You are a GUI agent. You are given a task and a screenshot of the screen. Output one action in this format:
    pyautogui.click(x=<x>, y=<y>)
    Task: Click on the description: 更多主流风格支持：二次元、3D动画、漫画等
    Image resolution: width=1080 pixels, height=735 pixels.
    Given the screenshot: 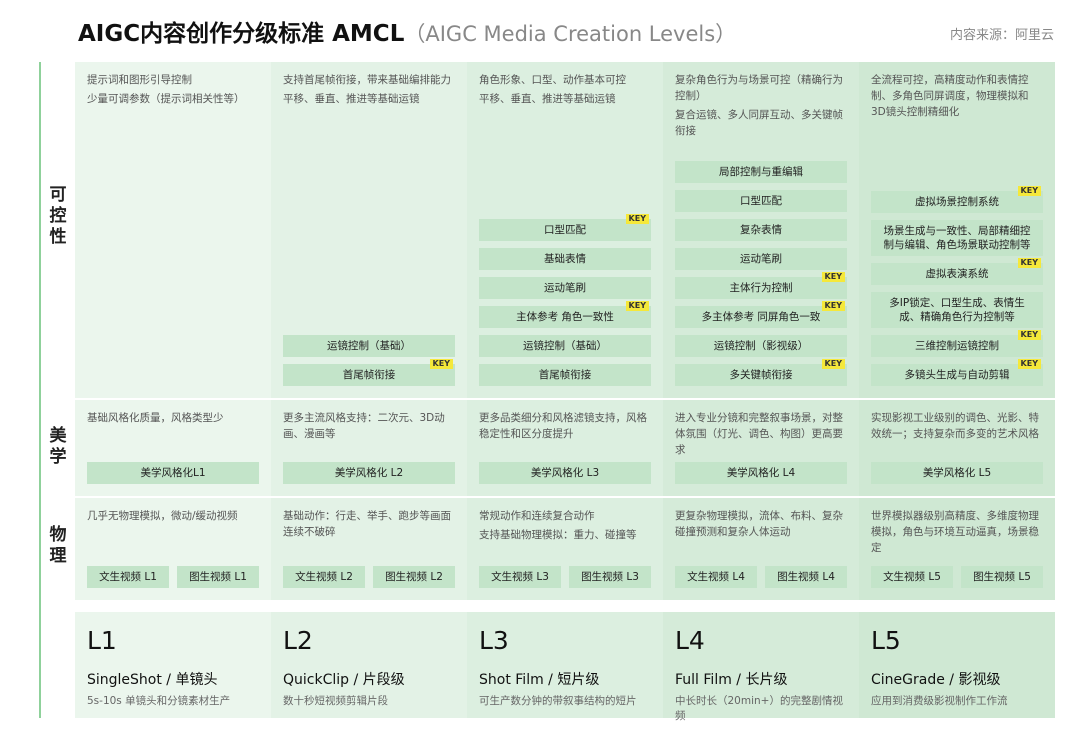 What is the action you would take?
    pyautogui.click(x=364, y=426)
    